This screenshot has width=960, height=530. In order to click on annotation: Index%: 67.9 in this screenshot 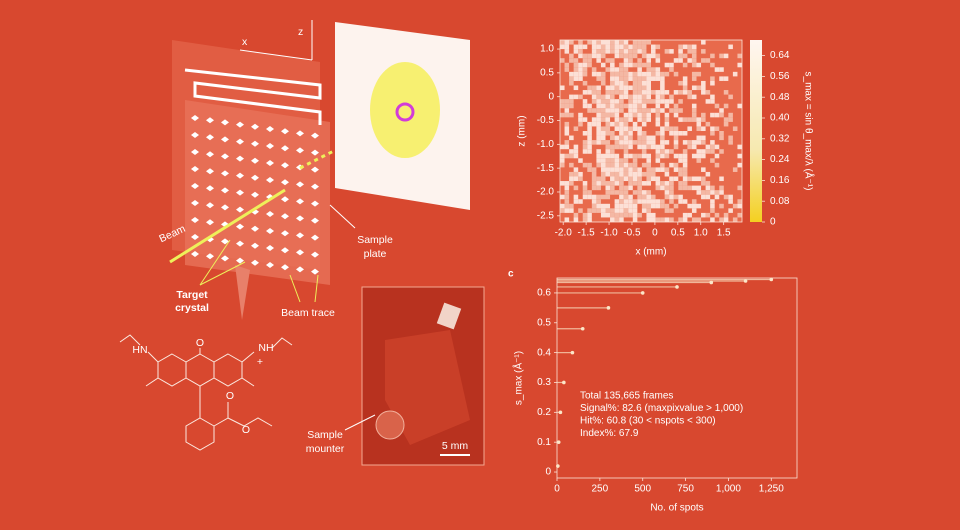, I will do `click(609, 433)`.